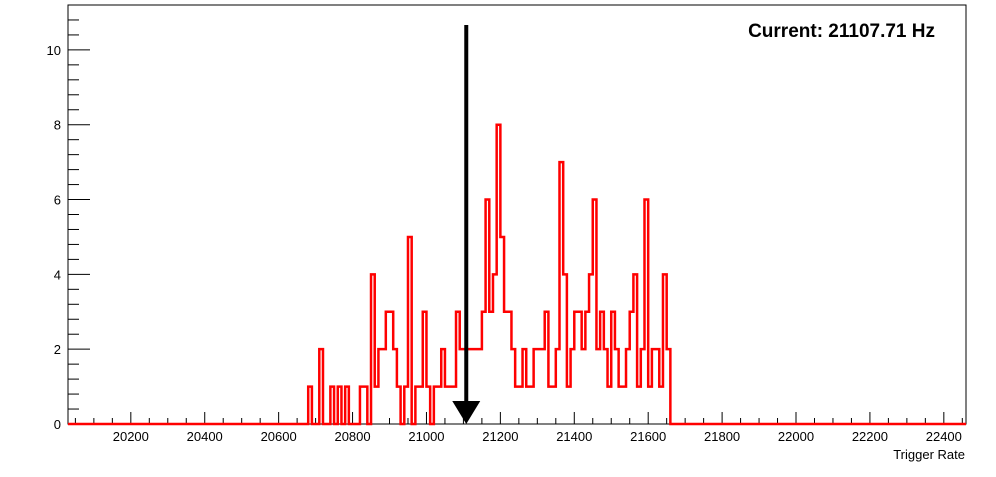 The height and width of the screenshot is (477, 996). Describe the element at coordinates (466, 224) in the screenshot. I see `current-rate-marker` at that location.